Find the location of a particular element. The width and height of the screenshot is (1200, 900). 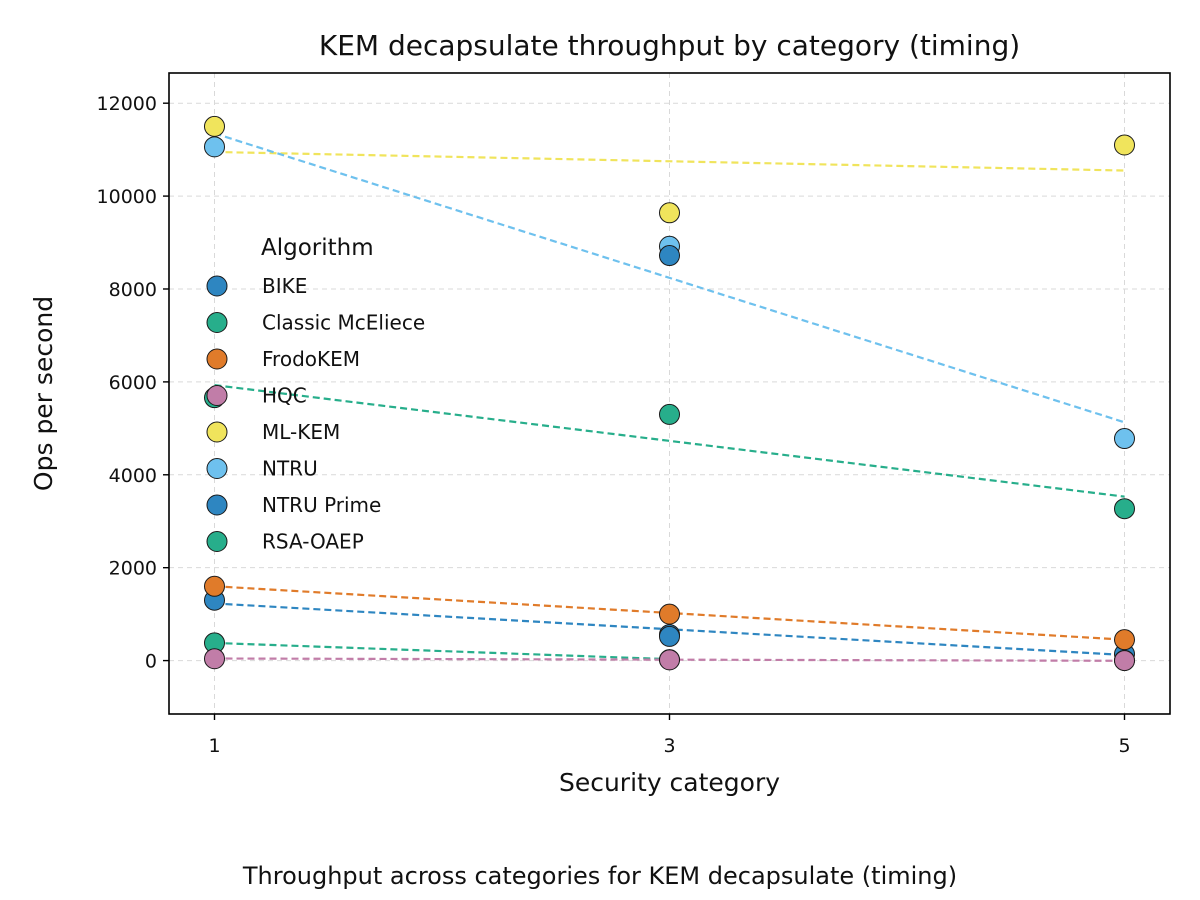

legend-title: Algorithm is located at coordinates (317, 248).